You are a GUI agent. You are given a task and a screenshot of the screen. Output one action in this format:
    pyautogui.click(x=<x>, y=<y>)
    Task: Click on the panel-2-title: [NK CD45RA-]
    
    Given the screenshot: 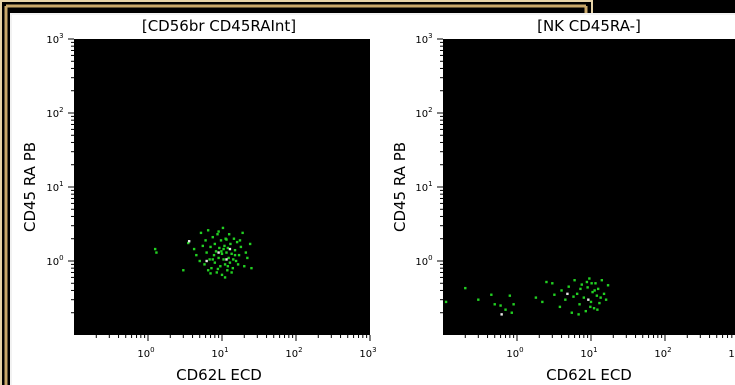 What is the action you would take?
    pyautogui.click(x=589, y=26)
    